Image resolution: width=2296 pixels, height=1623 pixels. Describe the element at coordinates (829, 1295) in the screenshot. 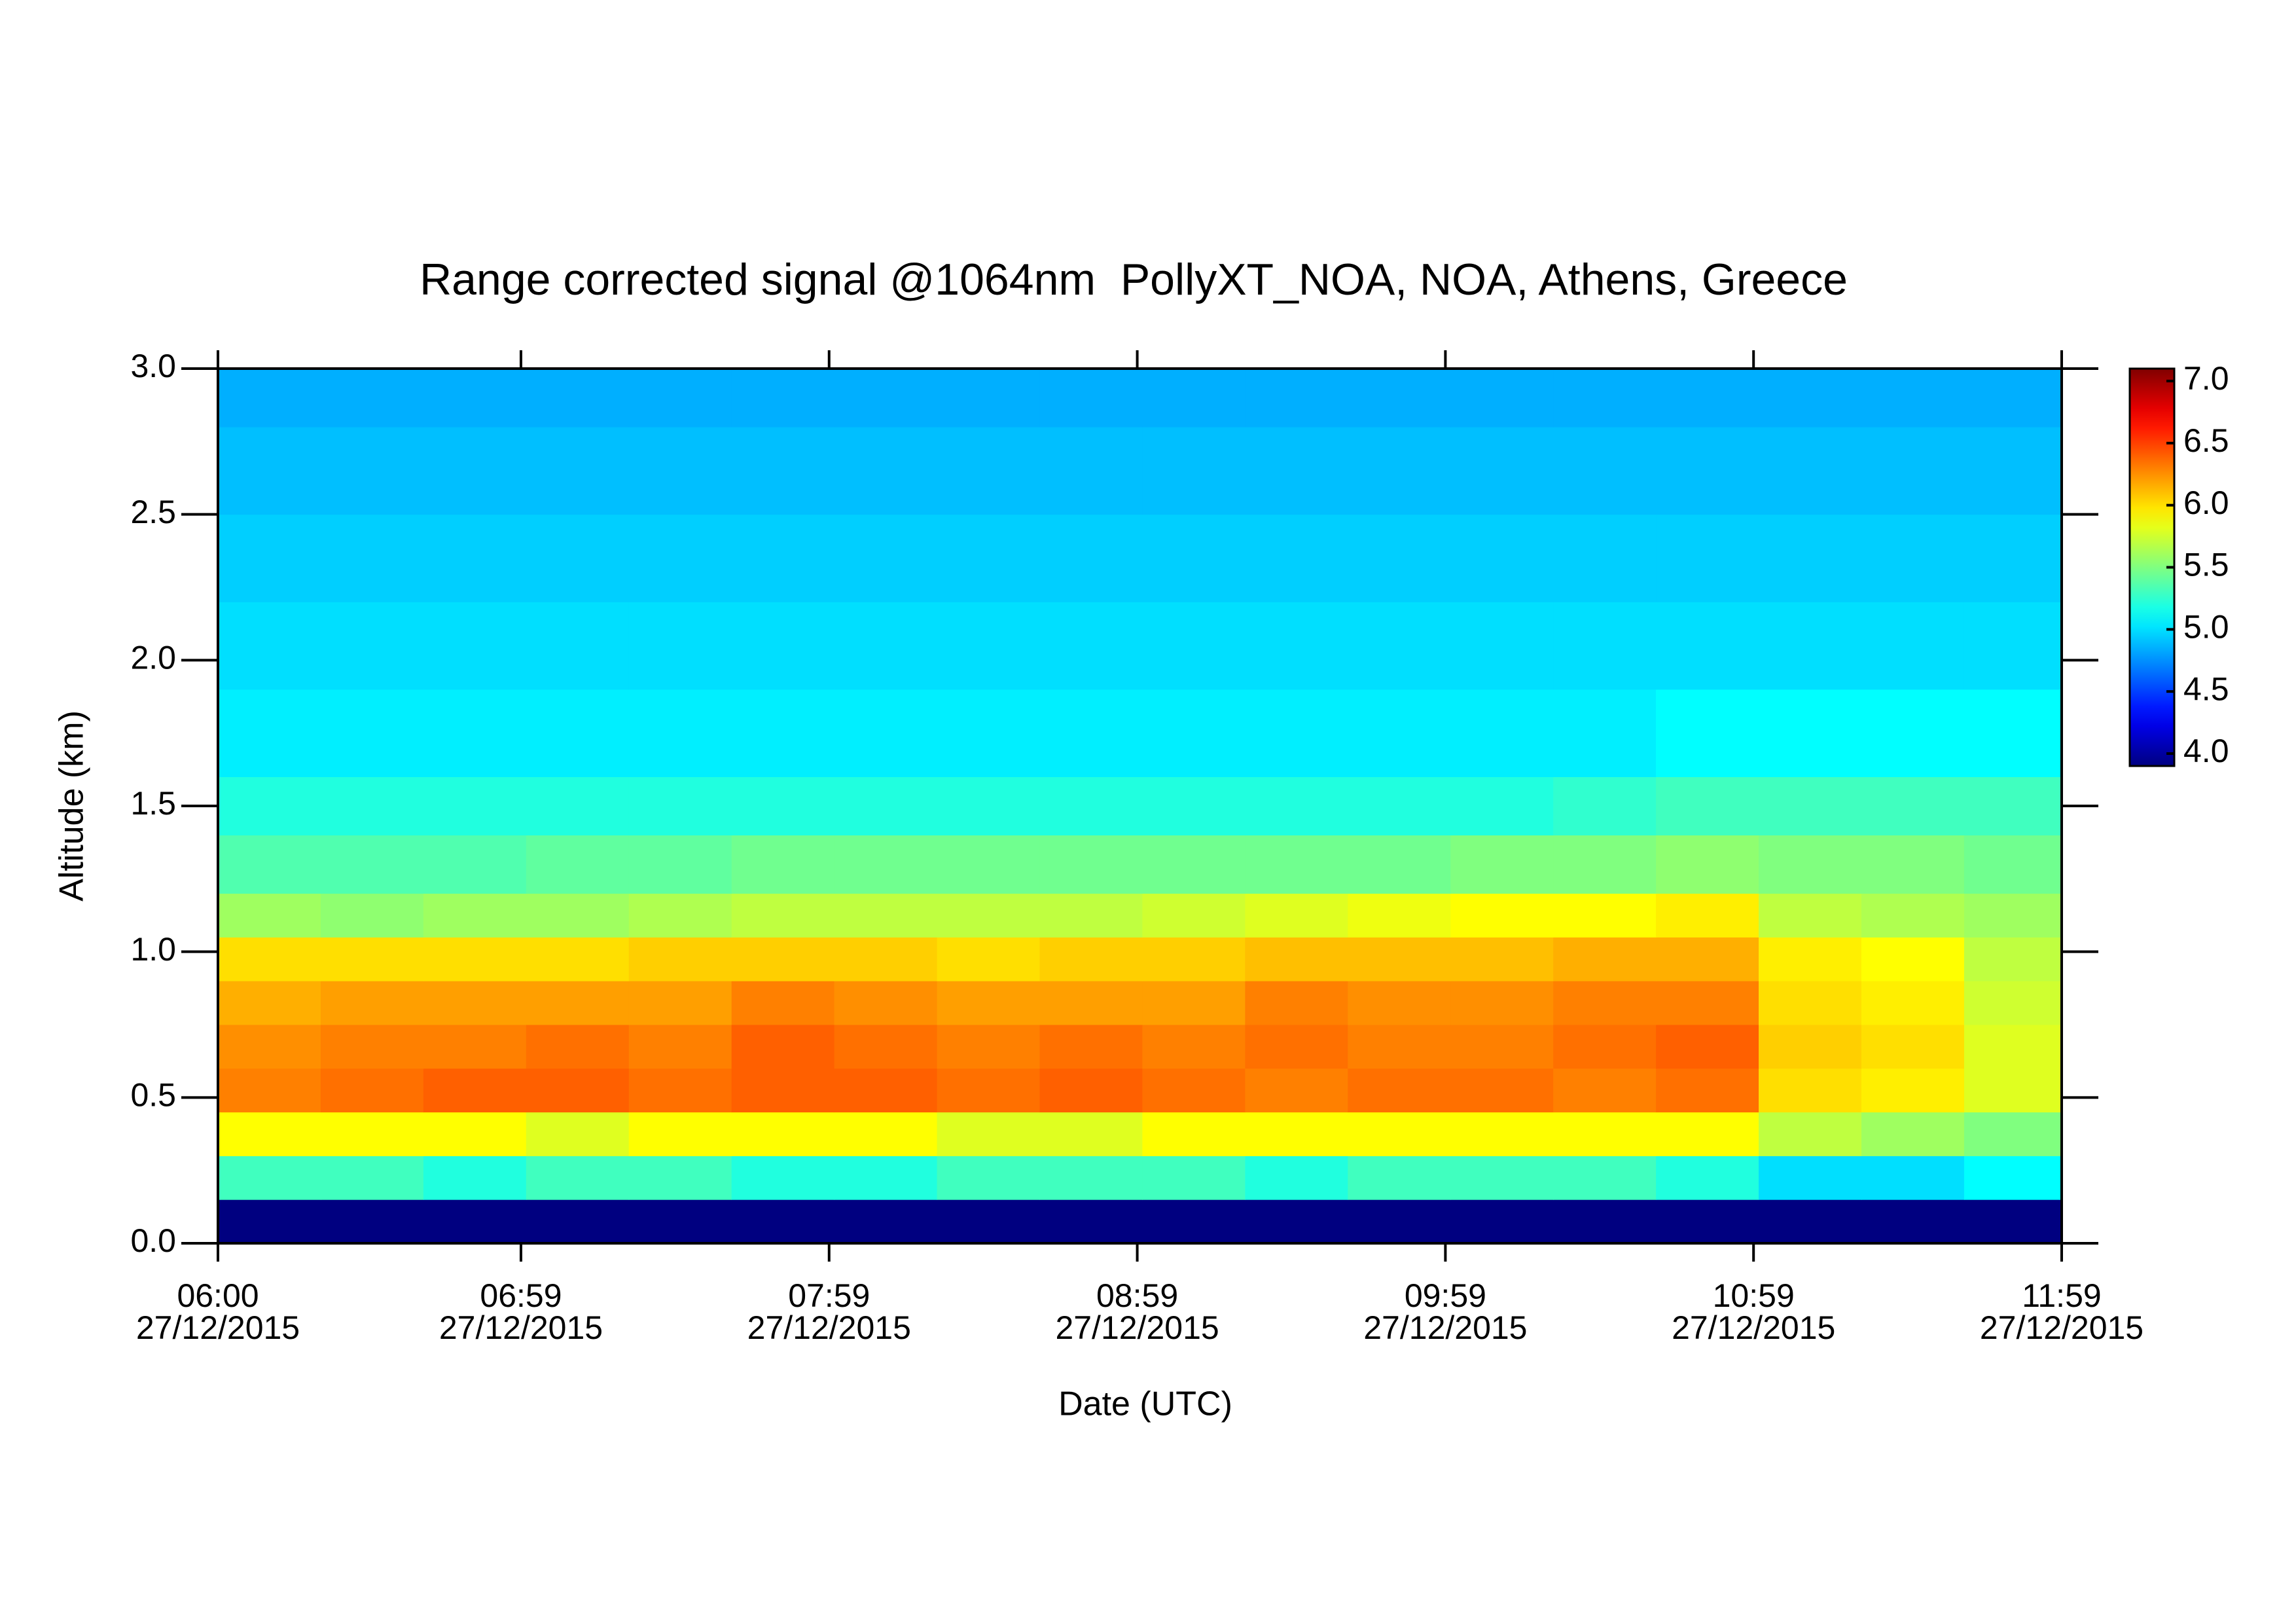

I see `x-tick-label: 07:59` at that location.